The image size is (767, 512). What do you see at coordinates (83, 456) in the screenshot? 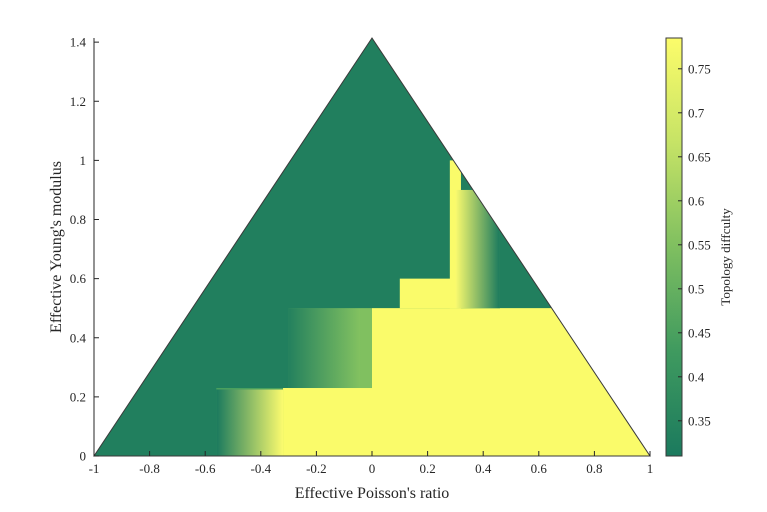
I see `y-tick-label: 0` at bounding box center [83, 456].